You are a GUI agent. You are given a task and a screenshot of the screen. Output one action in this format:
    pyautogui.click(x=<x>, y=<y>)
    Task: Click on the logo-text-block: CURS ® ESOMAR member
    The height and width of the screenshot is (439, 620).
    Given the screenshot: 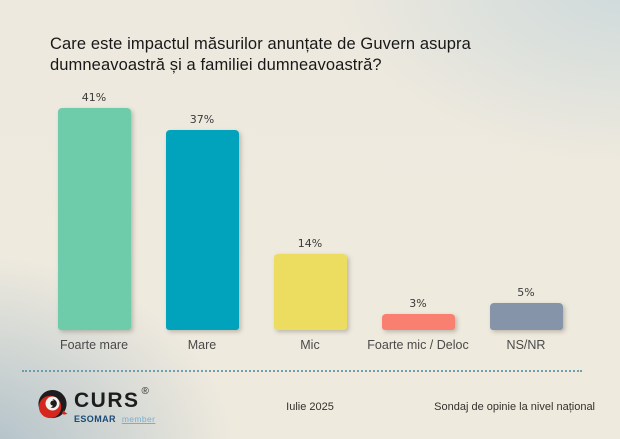 What is the action you would take?
    pyautogui.click(x=114, y=405)
    